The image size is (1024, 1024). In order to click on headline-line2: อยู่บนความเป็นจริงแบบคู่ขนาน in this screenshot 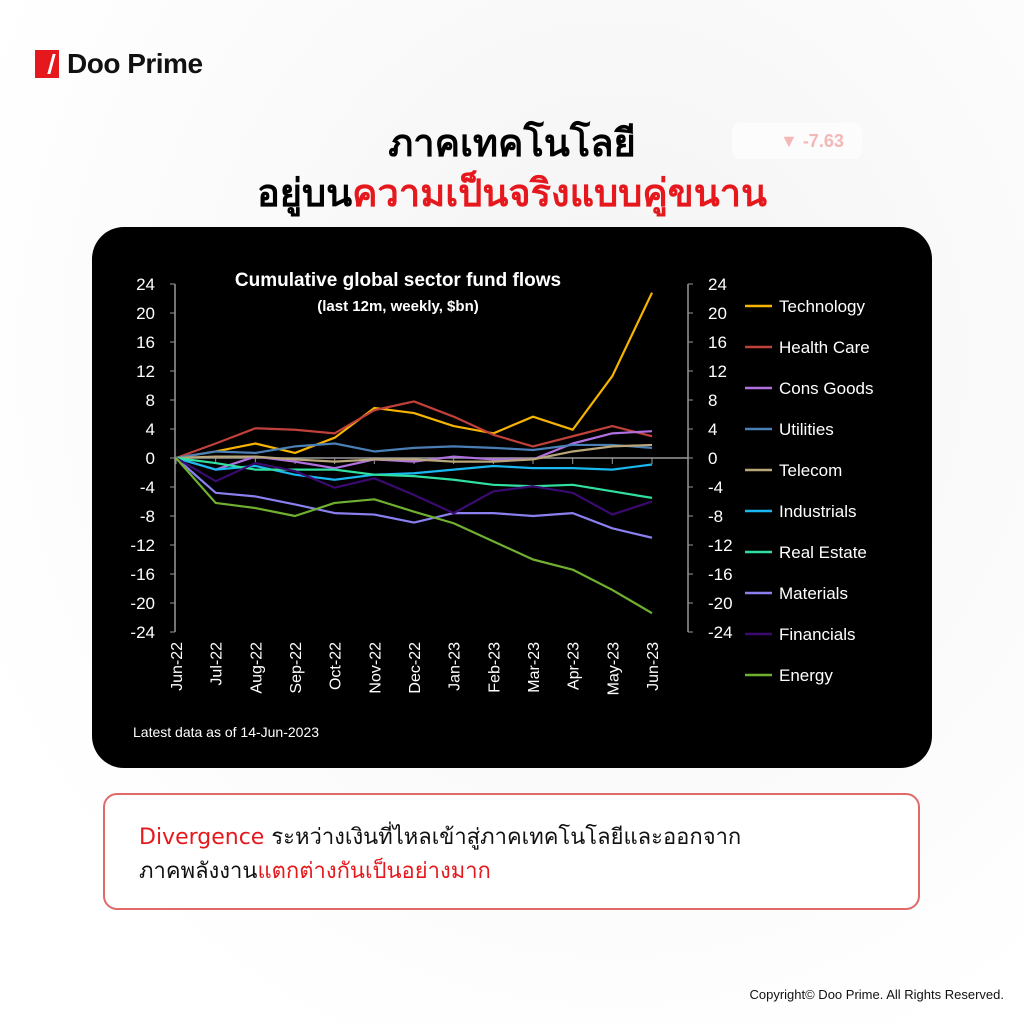, I will do `click(512, 192)`.